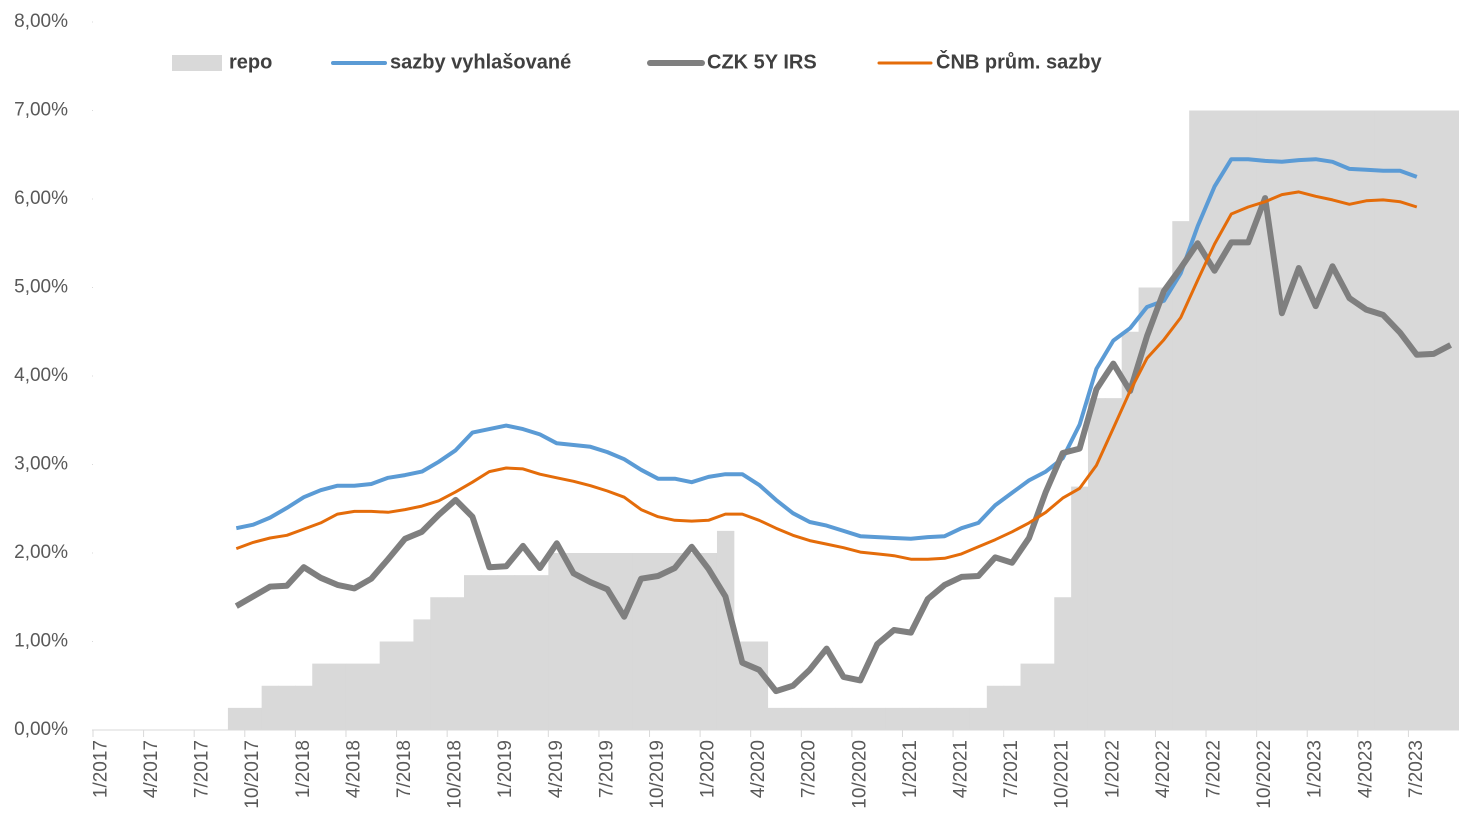  What do you see at coordinates (404, 769) in the screenshot?
I see `x-tick-label: 7/2018` at bounding box center [404, 769].